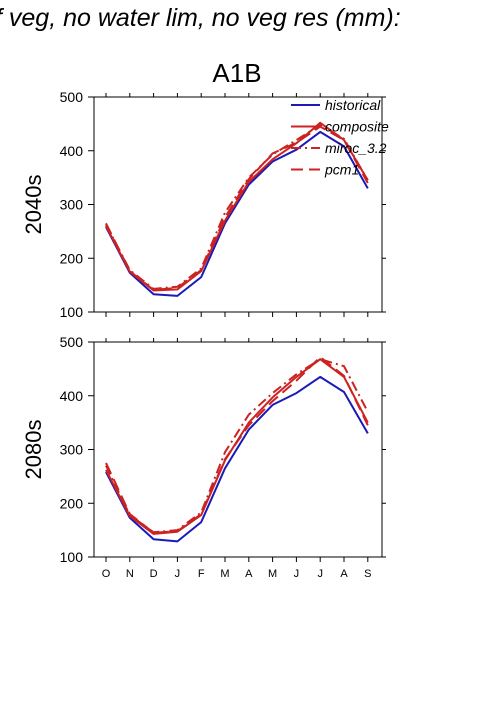  Describe the element at coordinates (130, 574) in the screenshot. I see `x-tick-label: N` at that location.